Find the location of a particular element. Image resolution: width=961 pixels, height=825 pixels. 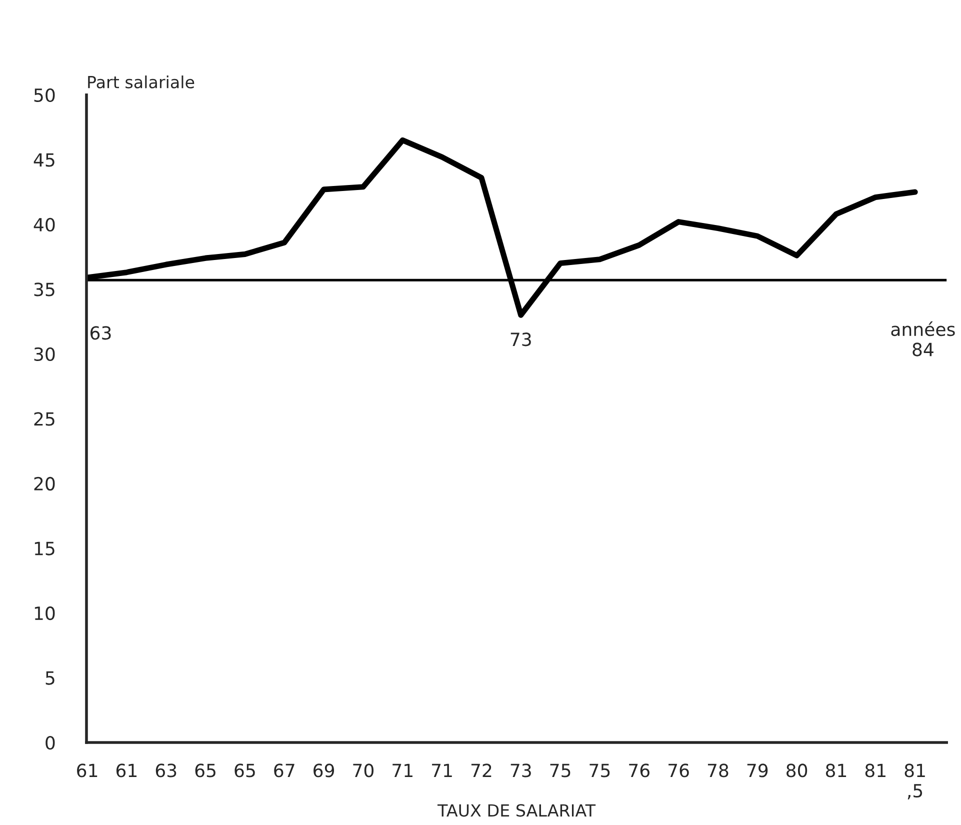

x-tick-label: 69 is located at coordinates (324, 771).